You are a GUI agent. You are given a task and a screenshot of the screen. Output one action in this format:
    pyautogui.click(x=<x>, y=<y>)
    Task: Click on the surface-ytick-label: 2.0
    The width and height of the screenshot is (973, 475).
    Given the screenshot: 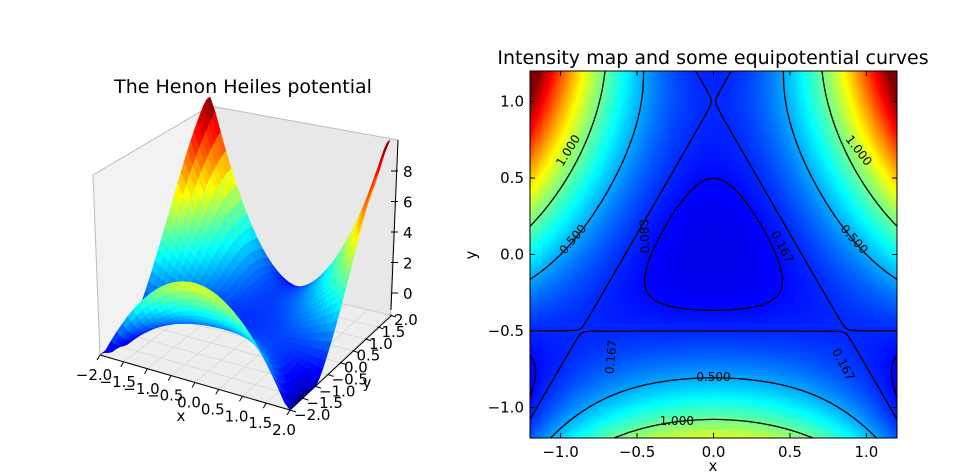 What is the action you would take?
    pyautogui.click(x=406, y=320)
    